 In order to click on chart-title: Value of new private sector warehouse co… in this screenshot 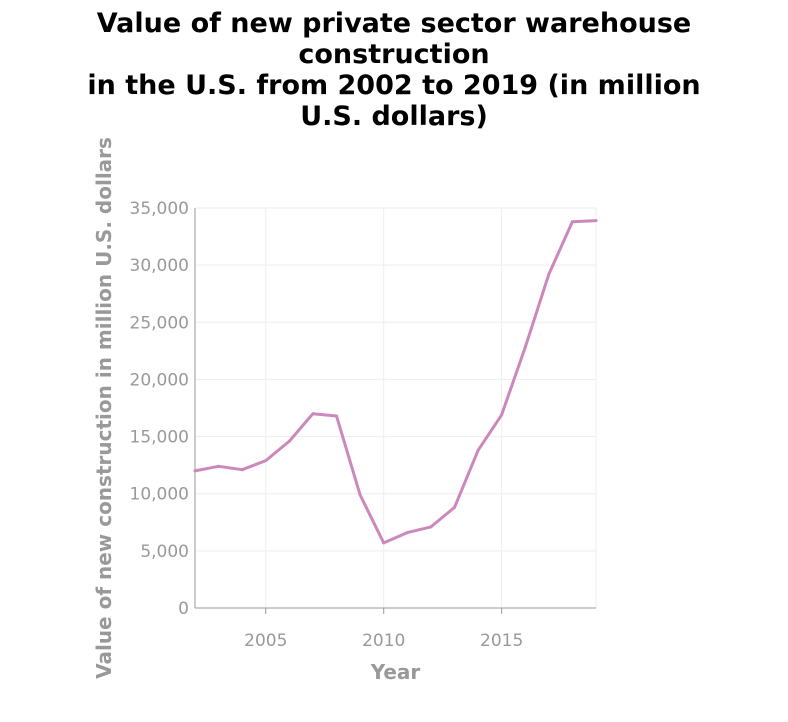, I will do `click(394, 70)`.